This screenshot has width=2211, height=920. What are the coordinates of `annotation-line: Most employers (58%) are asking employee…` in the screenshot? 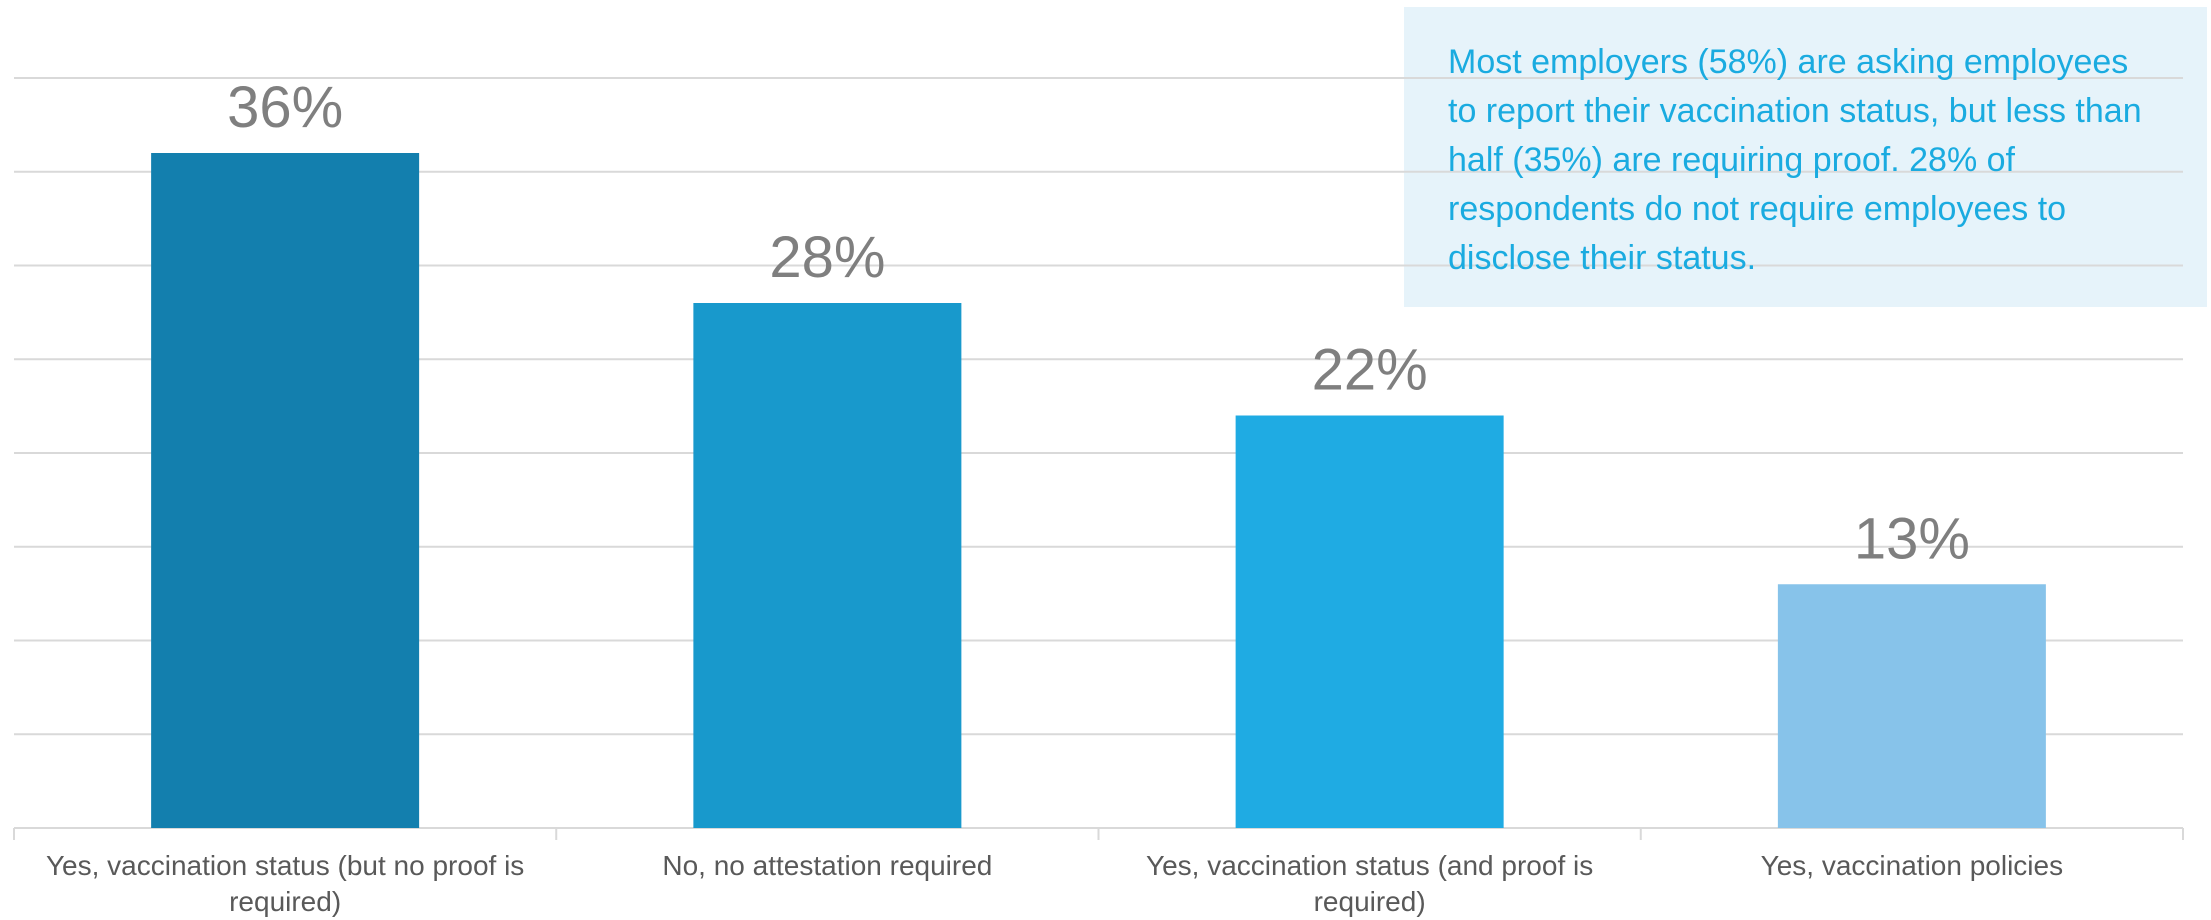 It's located at (1788, 62).